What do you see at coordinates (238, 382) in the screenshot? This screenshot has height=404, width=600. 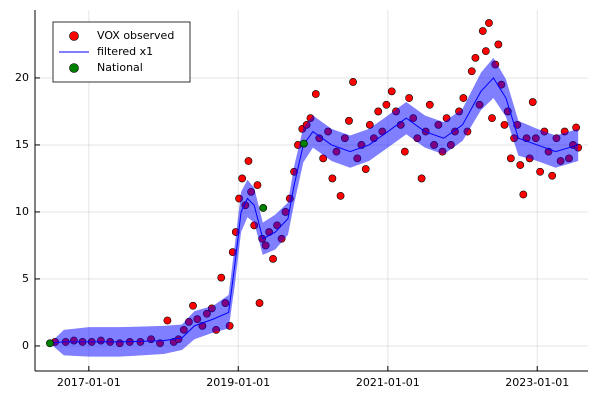 I see `x-tick-label: 2019-01-01` at bounding box center [238, 382].